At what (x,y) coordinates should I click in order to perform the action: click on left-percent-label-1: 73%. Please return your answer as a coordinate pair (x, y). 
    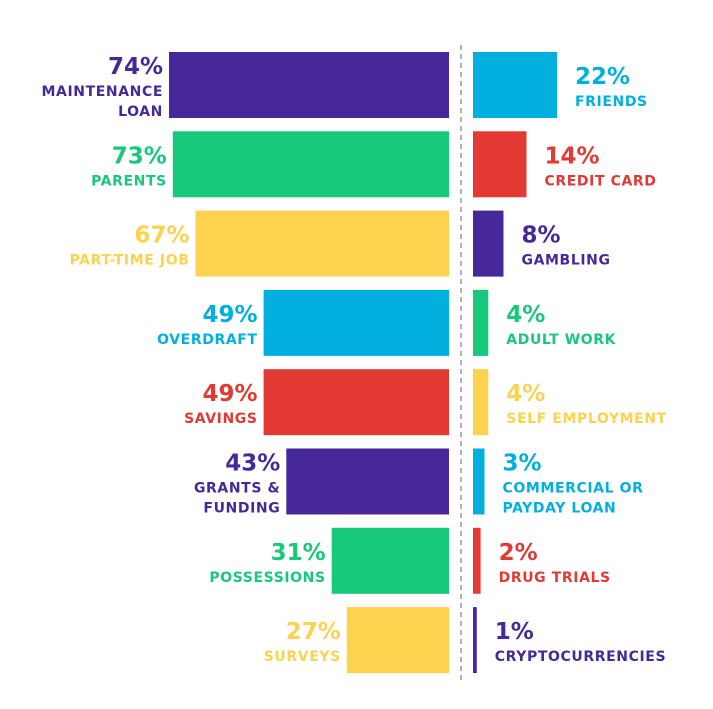
    Looking at the image, I should click on (139, 156).